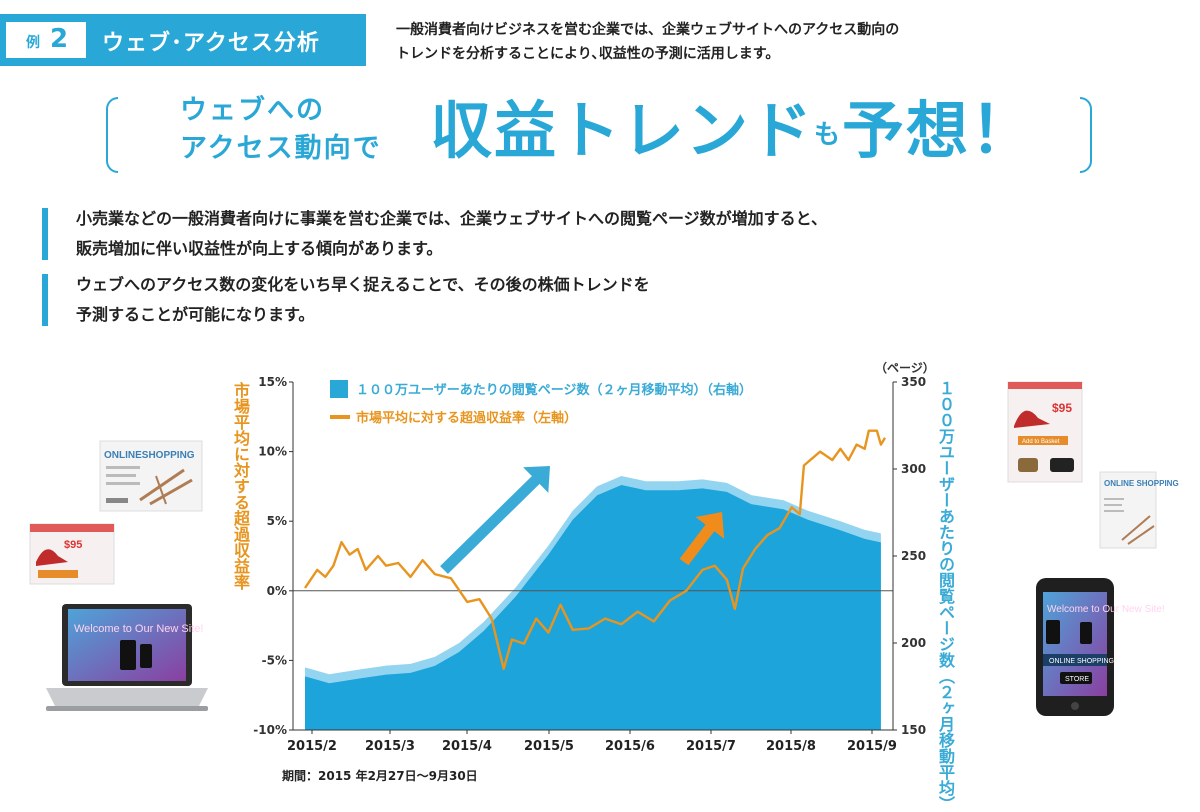  Describe the element at coordinates (1077, 679) in the screenshot. I see `phone-store-label: STORE` at that location.